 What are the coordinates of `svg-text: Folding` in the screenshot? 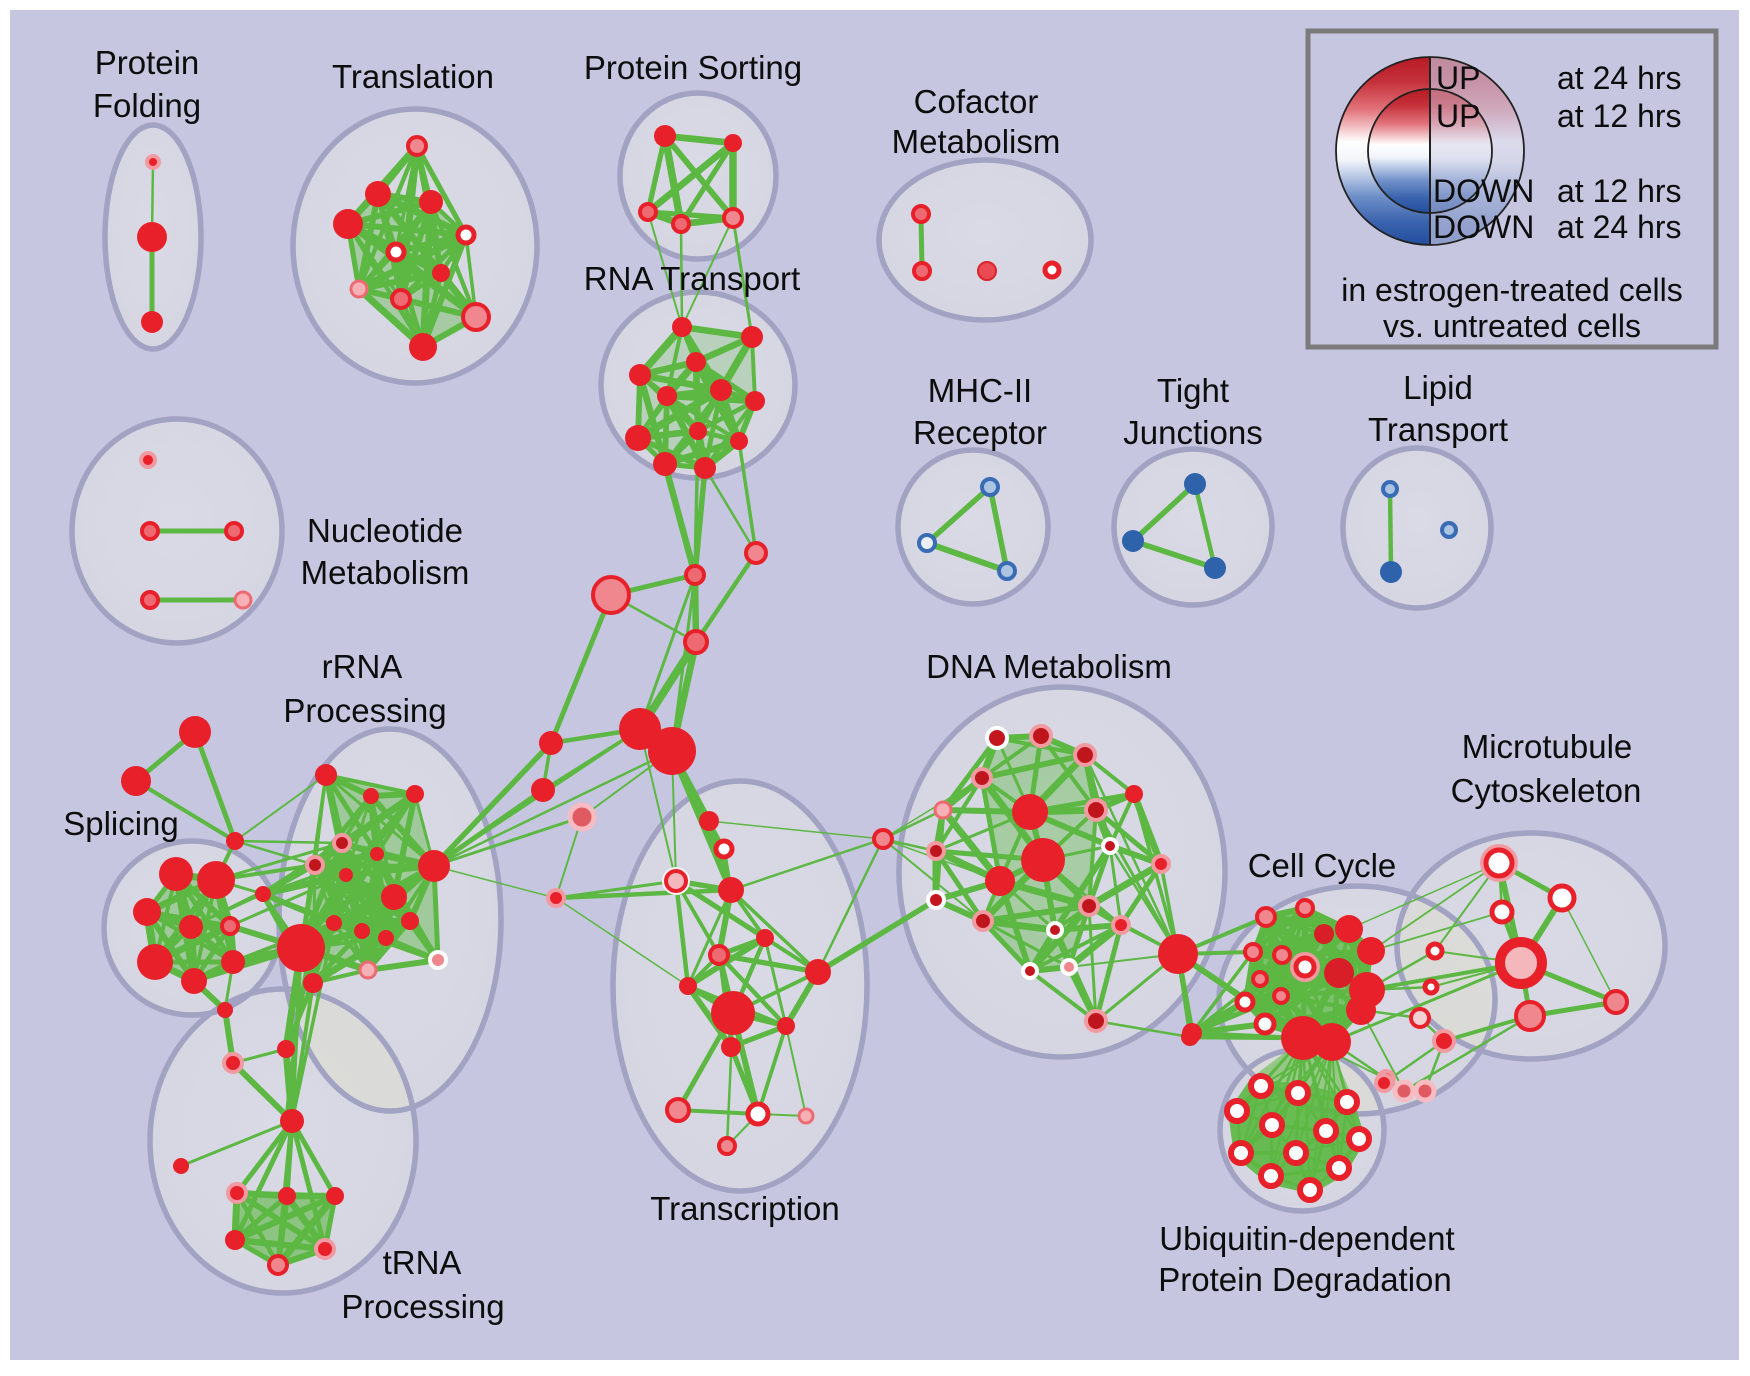 It's located at (147, 105).